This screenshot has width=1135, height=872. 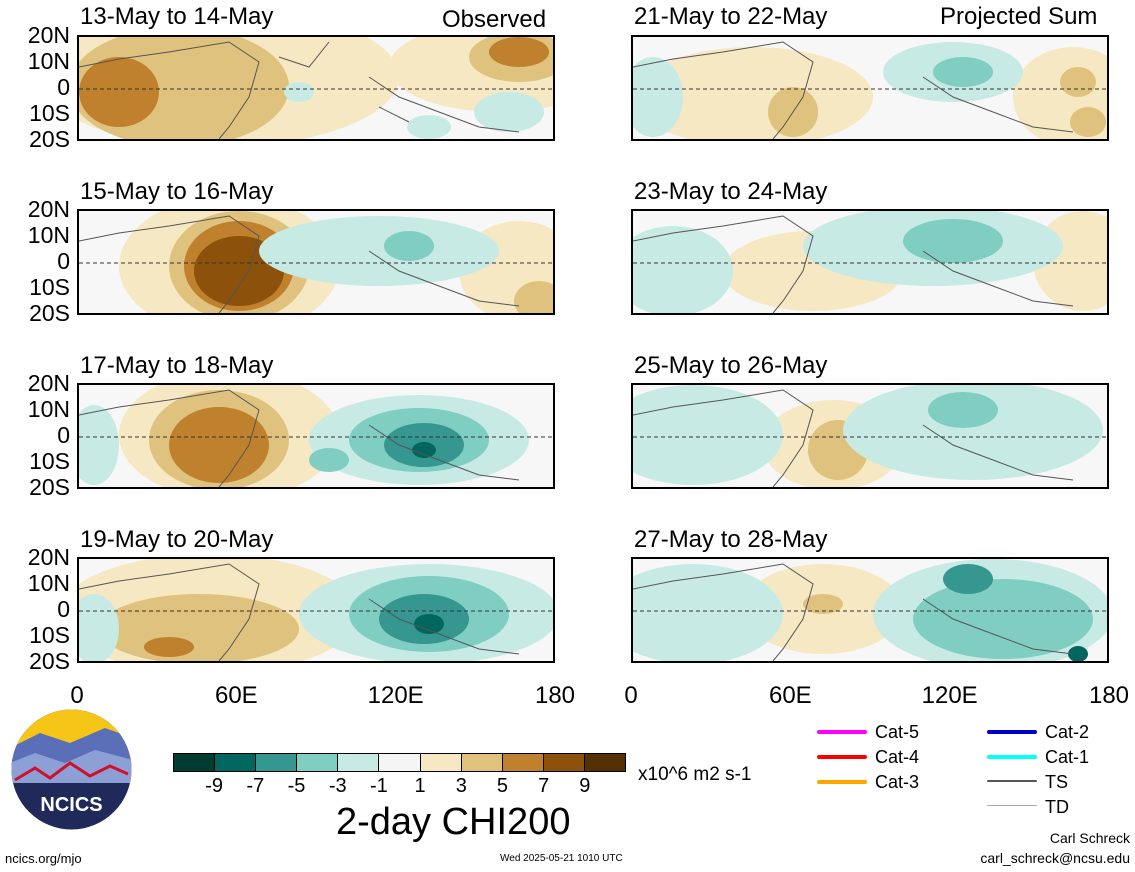 What do you see at coordinates (296, 786) in the screenshot?
I see `colorbar-tick: -5` at bounding box center [296, 786].